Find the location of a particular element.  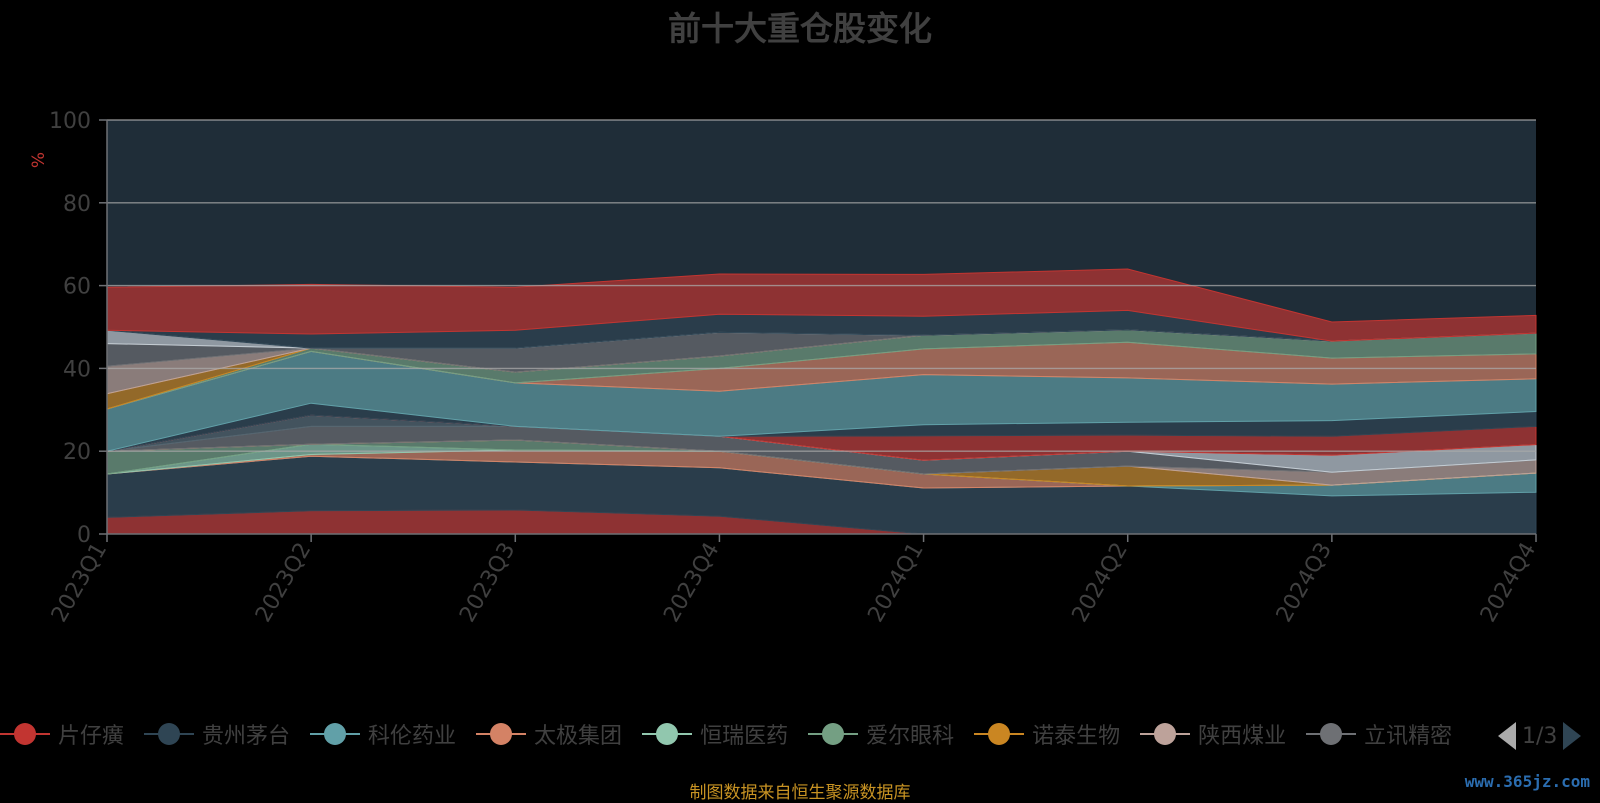

legend-page-indicator: 1/3 is located at coordinates (1540, 736).